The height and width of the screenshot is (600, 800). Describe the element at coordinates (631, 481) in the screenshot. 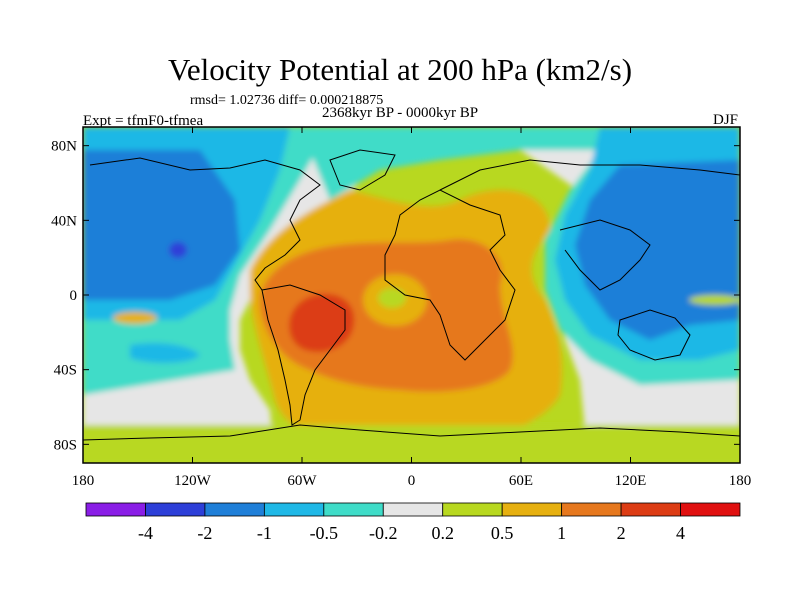

I see `lon-tick-label: 120E` at that location.